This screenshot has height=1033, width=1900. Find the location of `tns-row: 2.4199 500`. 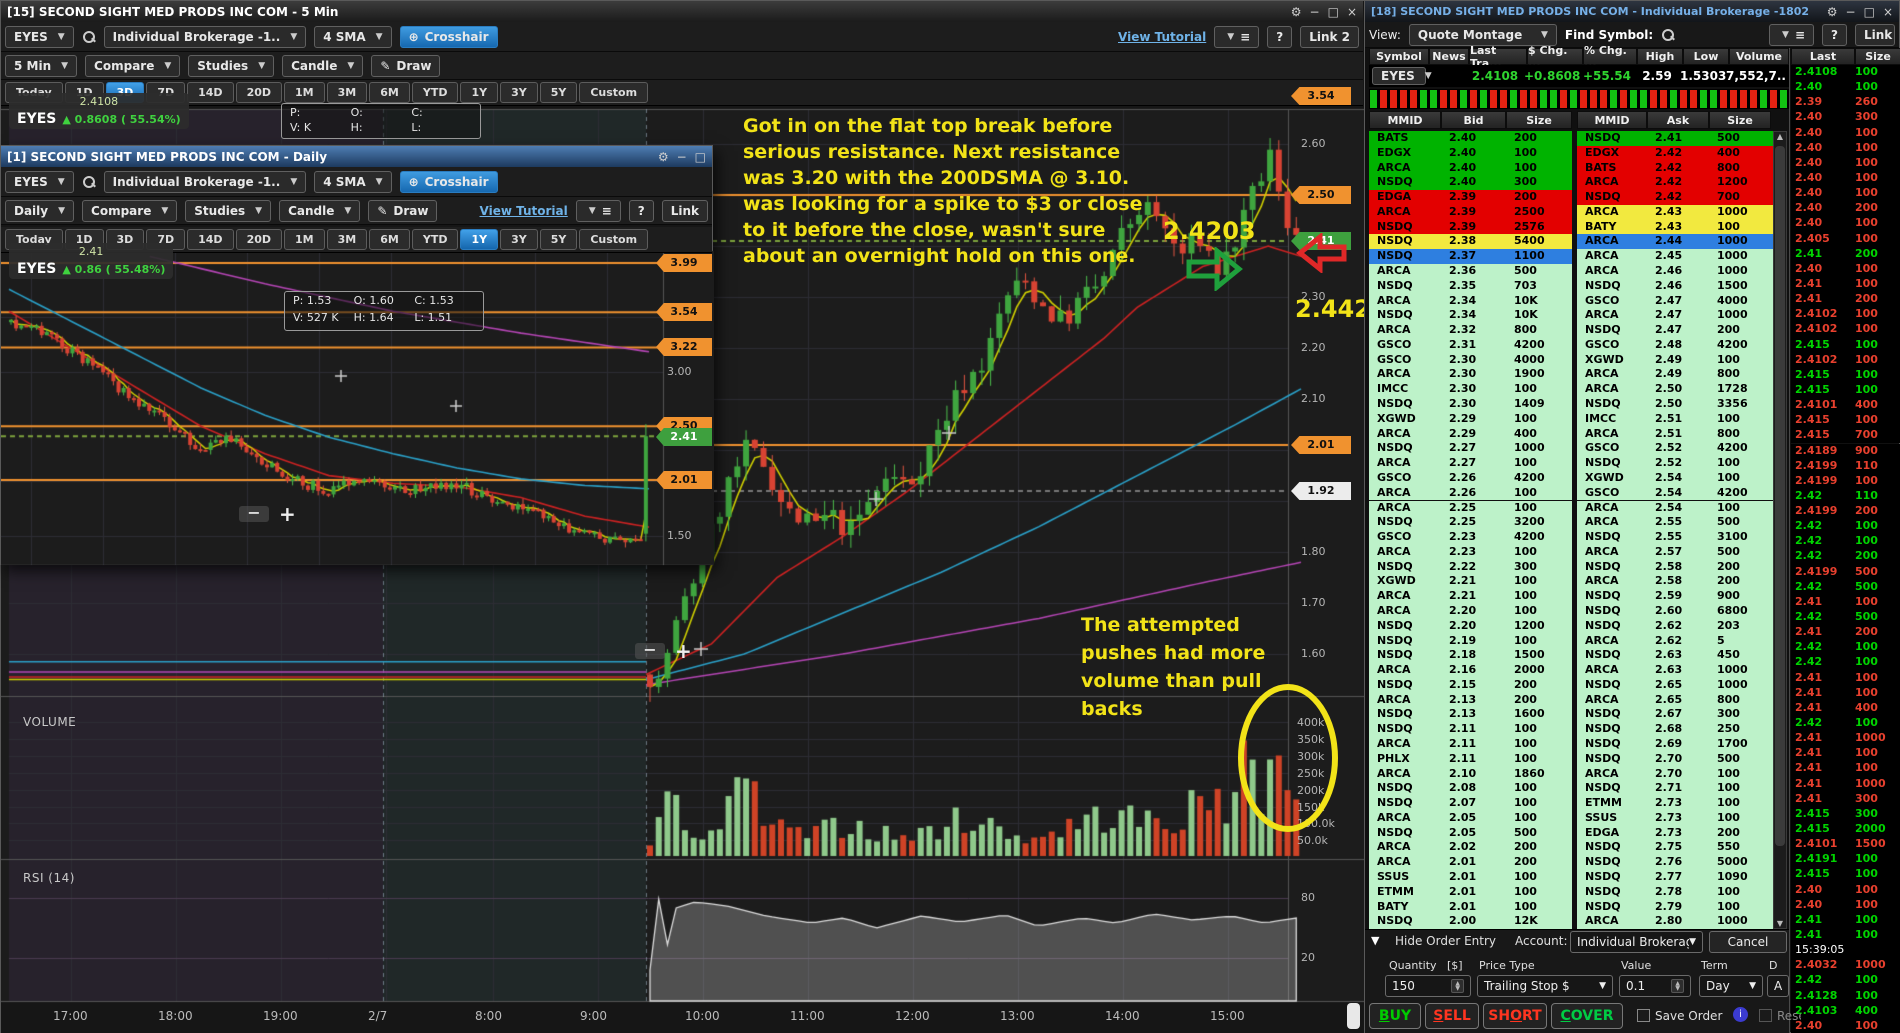

tns-row: 2.4199 500 is located at coordinates (1845, 572).